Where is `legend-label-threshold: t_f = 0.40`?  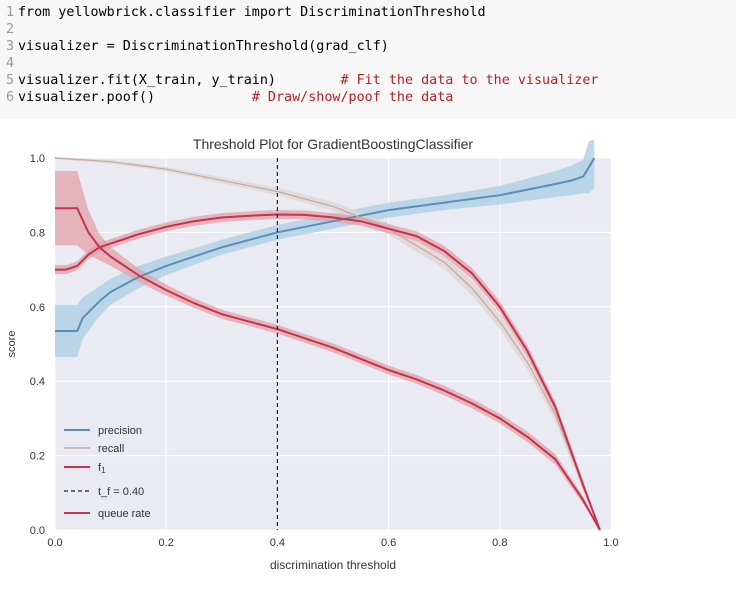 legend-label-threshold: t_f = 0.40 is located at coordinates (121, 492).